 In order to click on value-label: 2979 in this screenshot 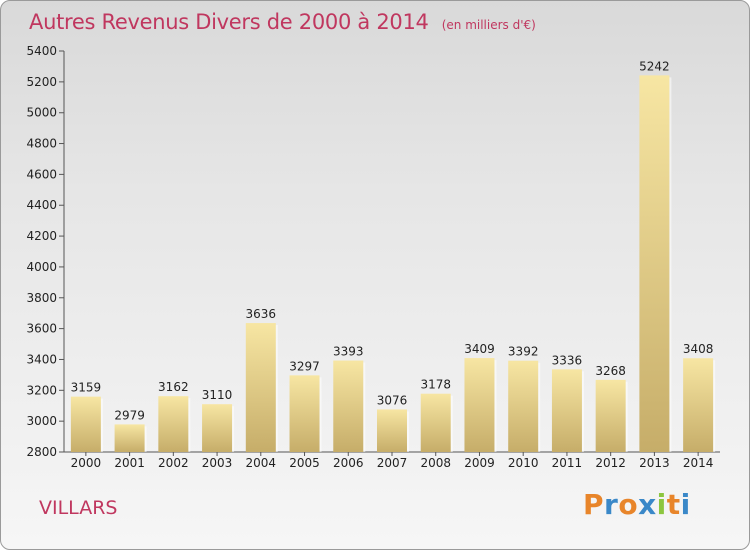, I will do `click(129, 415)`.